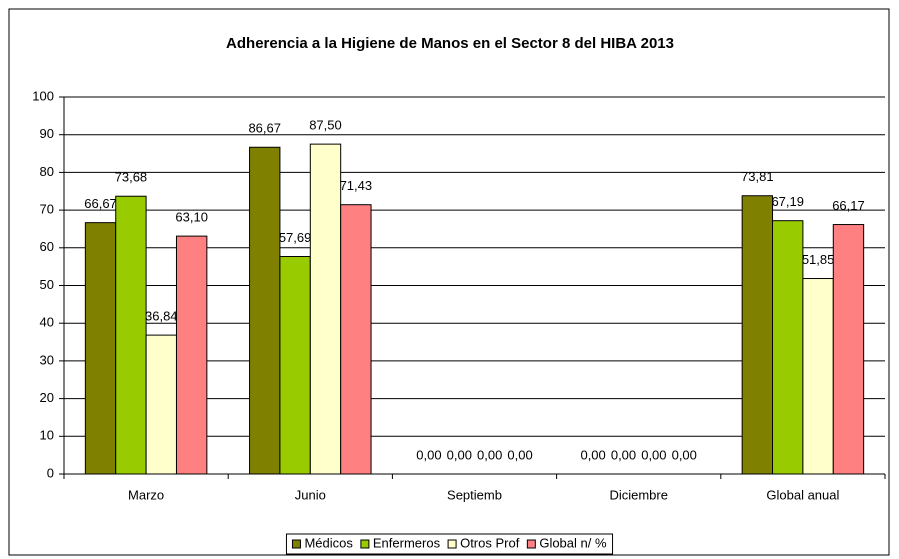 This screenshot has height=559, width=899. What do you see at coordinates (407, 542) in the screenshot?
I see `legend-label: Enfermeros` at bounding box center [407, 542].